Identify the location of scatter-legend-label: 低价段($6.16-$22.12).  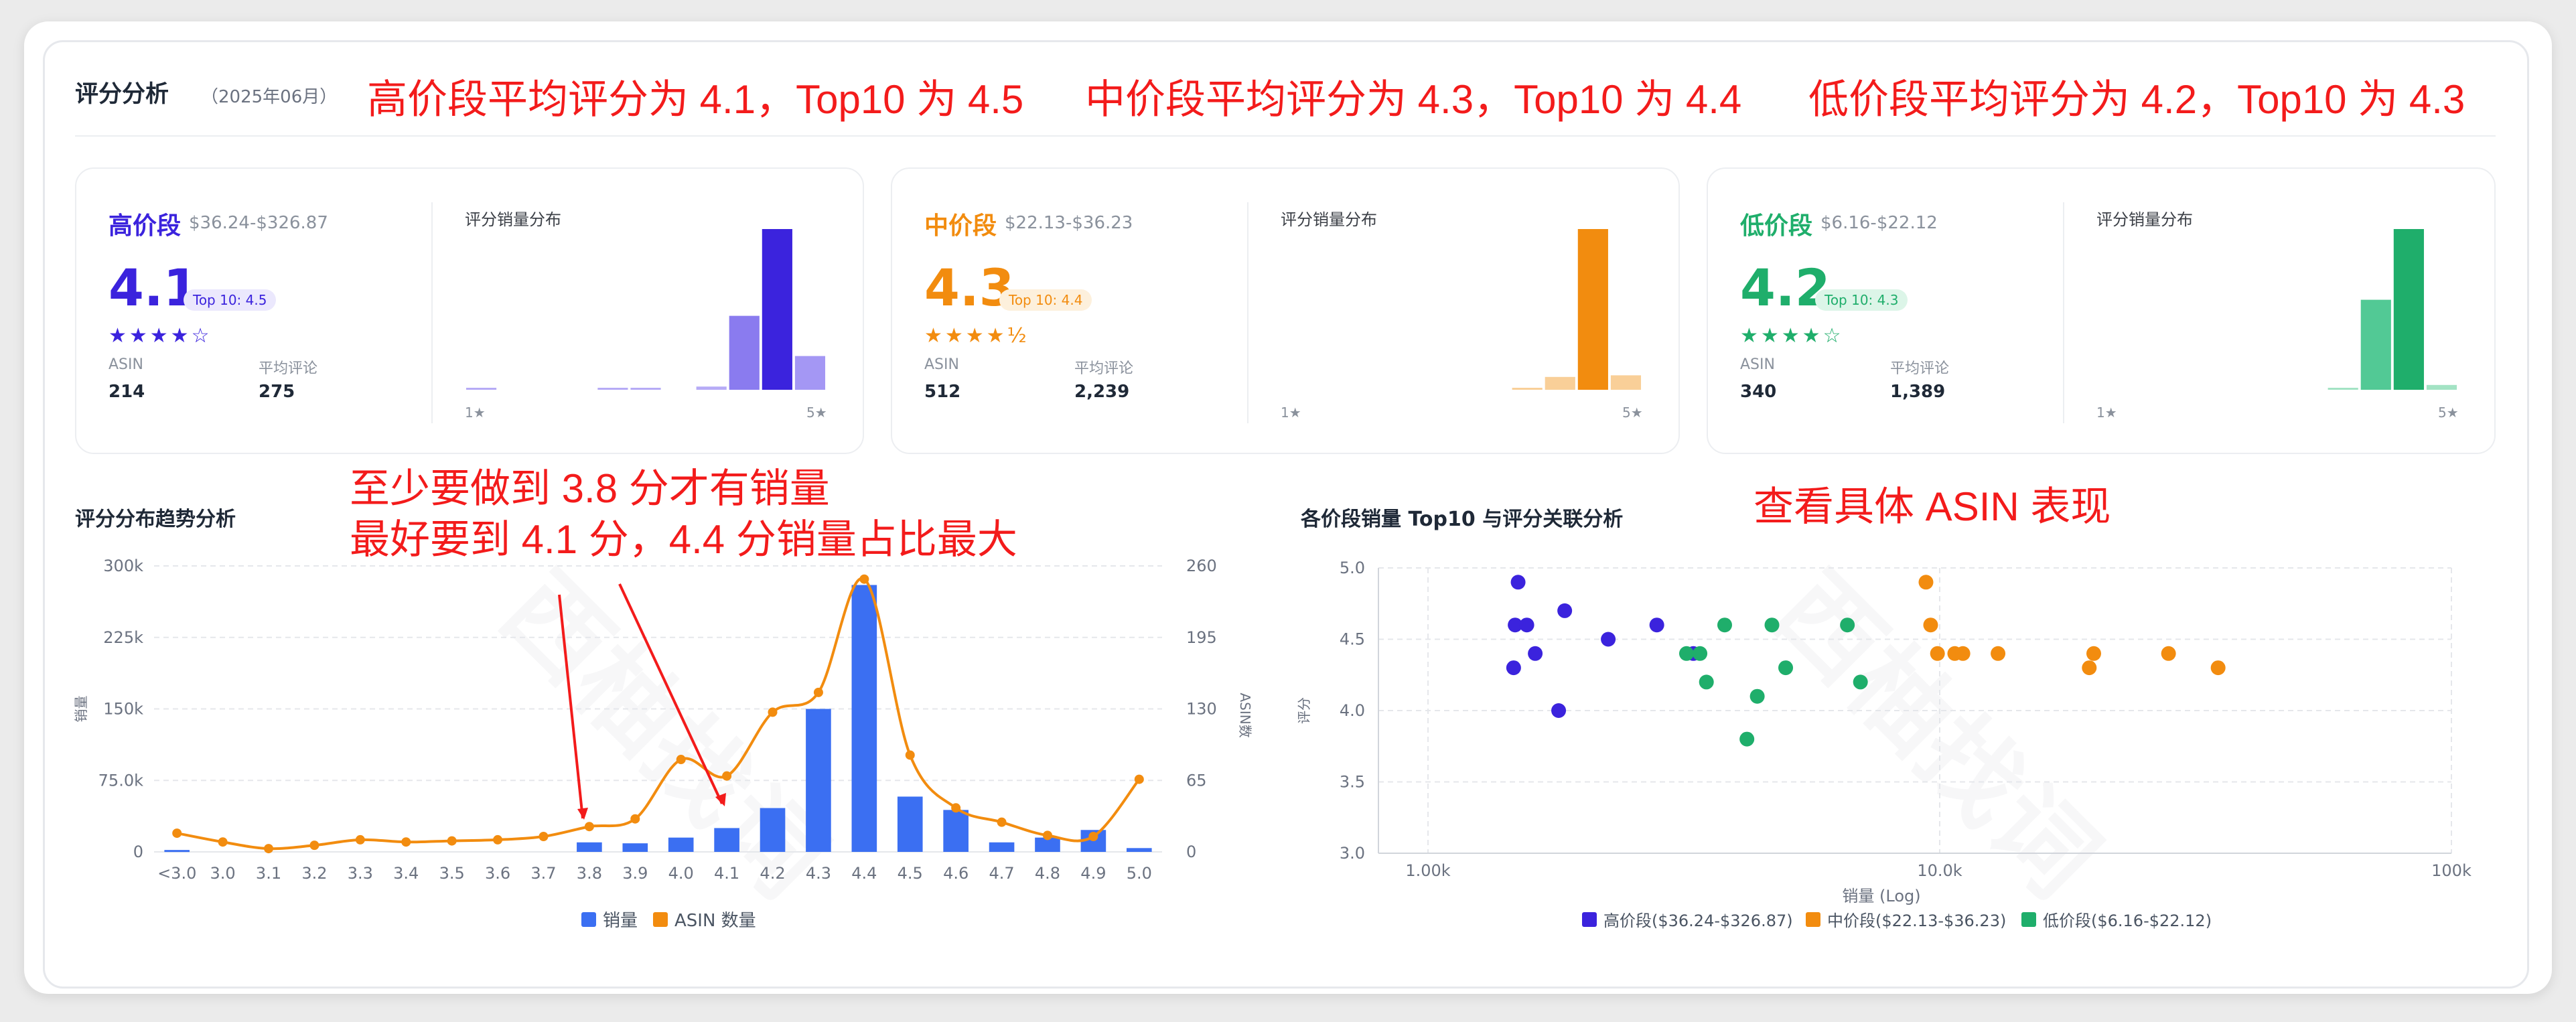
(2127, 920).